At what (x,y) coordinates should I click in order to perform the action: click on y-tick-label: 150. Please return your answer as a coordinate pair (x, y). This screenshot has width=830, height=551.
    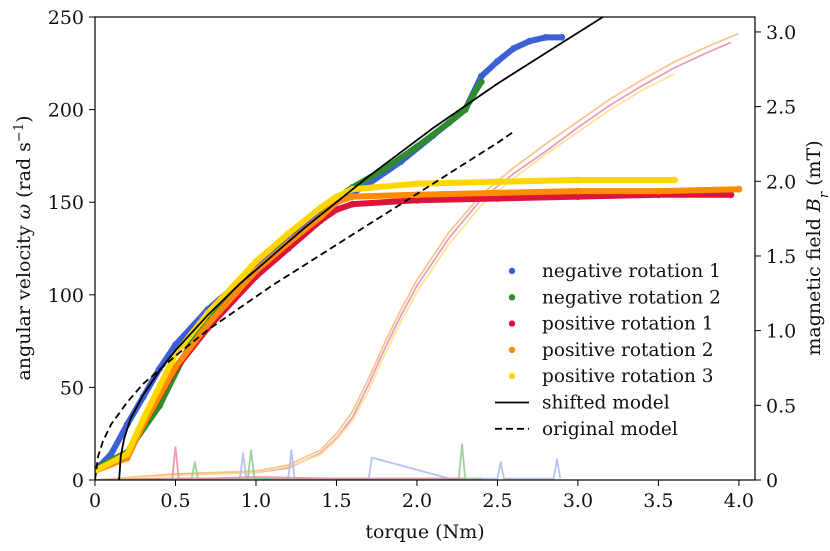
    Looking at the image, I should click on (66, 203).